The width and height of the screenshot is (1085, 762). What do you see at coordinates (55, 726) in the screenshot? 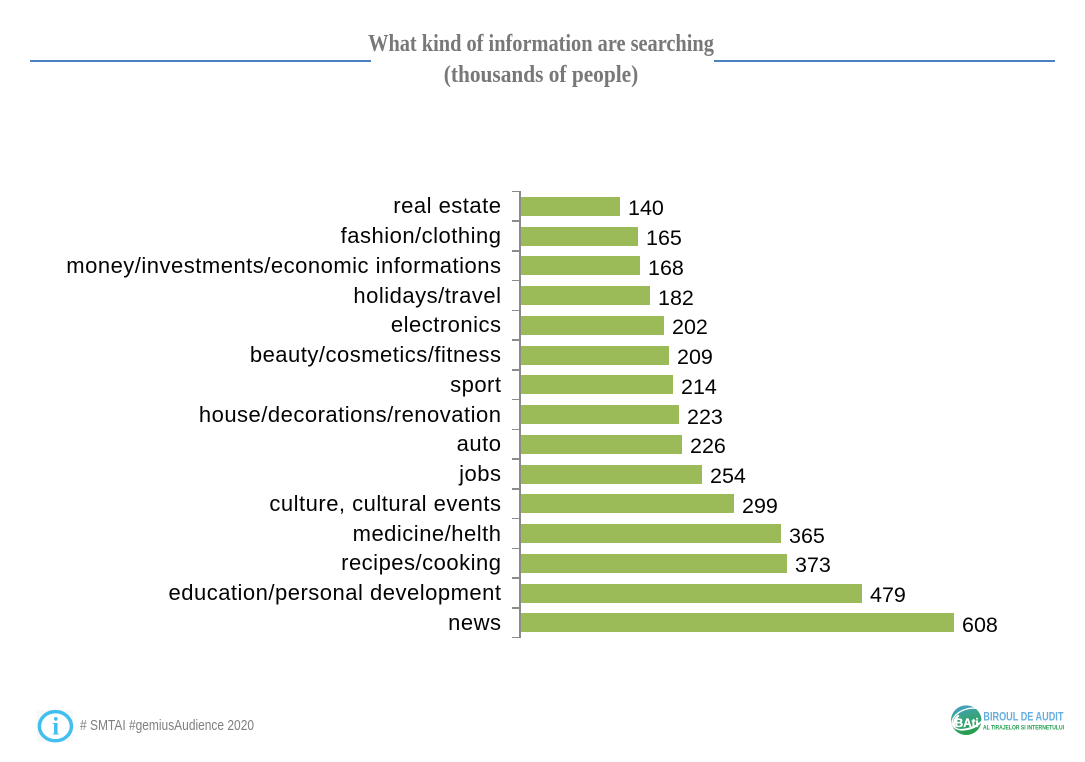
I see `svg-text: i` at bounding box center [55, 726].